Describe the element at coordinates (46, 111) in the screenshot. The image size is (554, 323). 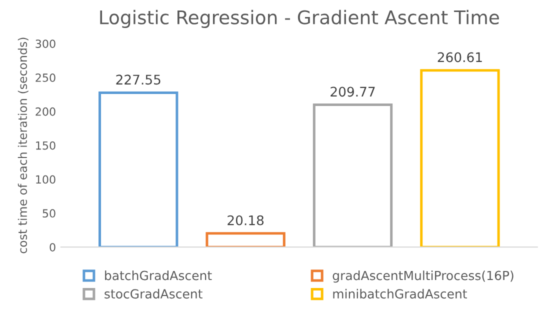
I see `y-tick-label: 200` at that location.